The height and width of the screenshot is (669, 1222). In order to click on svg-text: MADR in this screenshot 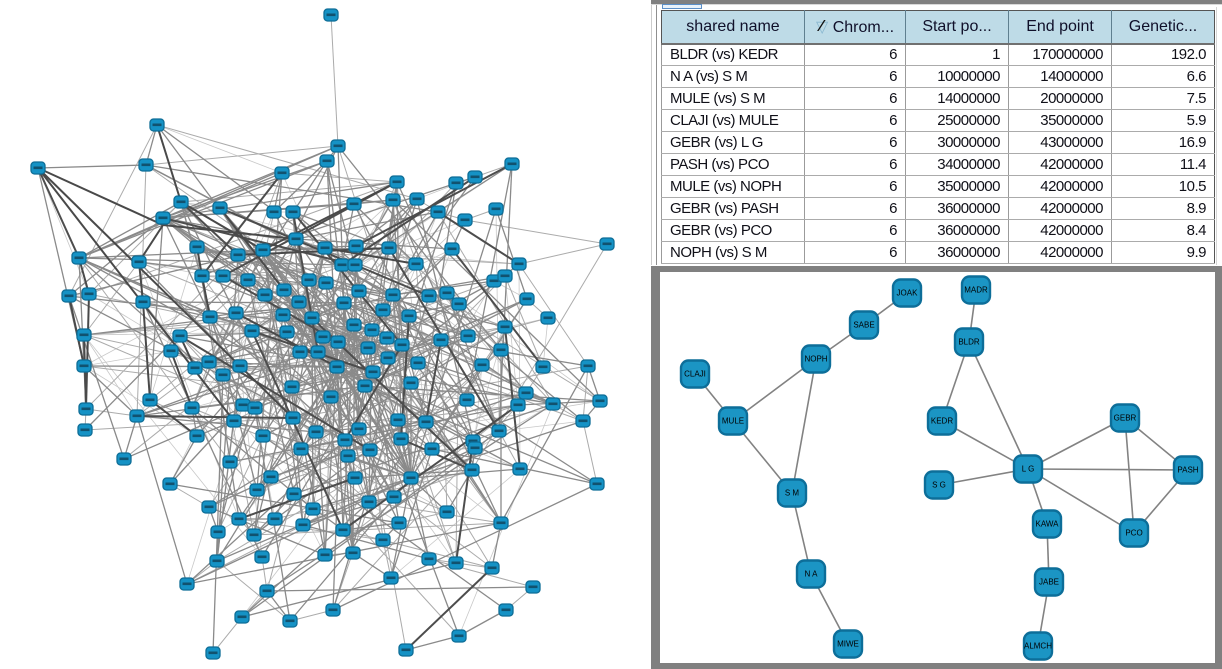, I will do `click(976, 290)`.